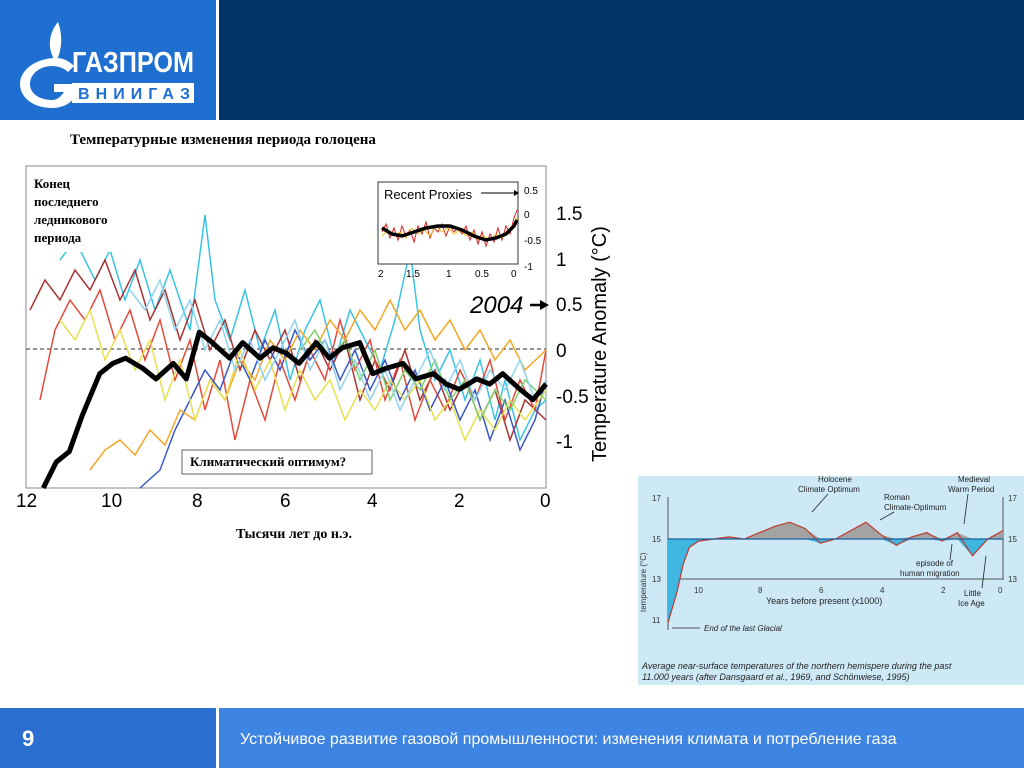 This screenshot has height=768, width=1024. What do you see at coordinates (223, 140) in the screenshot?
I see `chart-title: Температурные изменения периода голоцена` at bounding box center [223, 140].